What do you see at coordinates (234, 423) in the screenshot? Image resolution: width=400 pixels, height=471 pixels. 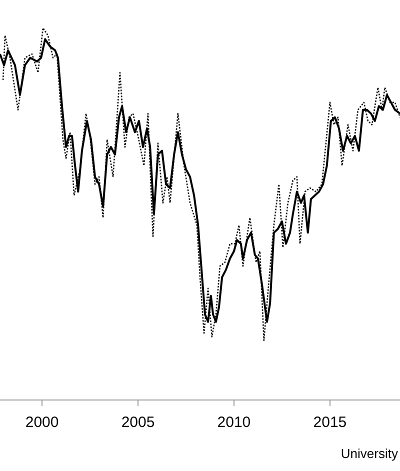 I see `x-tick-label: 2010` at bounding box center [234, 423].